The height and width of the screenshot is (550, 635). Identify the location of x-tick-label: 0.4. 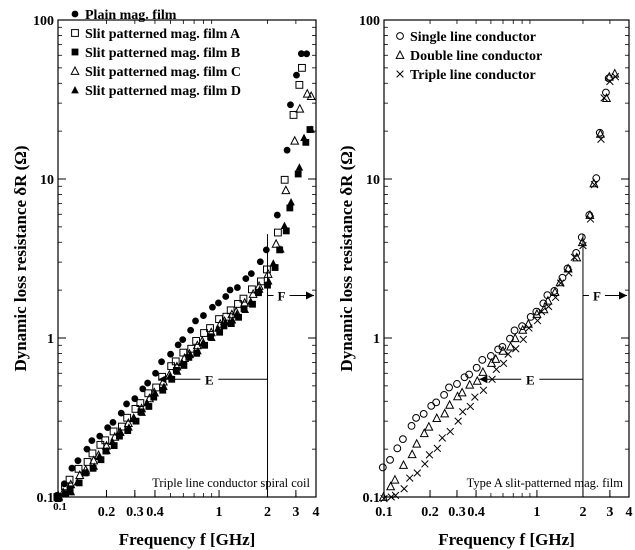
(155, 512).